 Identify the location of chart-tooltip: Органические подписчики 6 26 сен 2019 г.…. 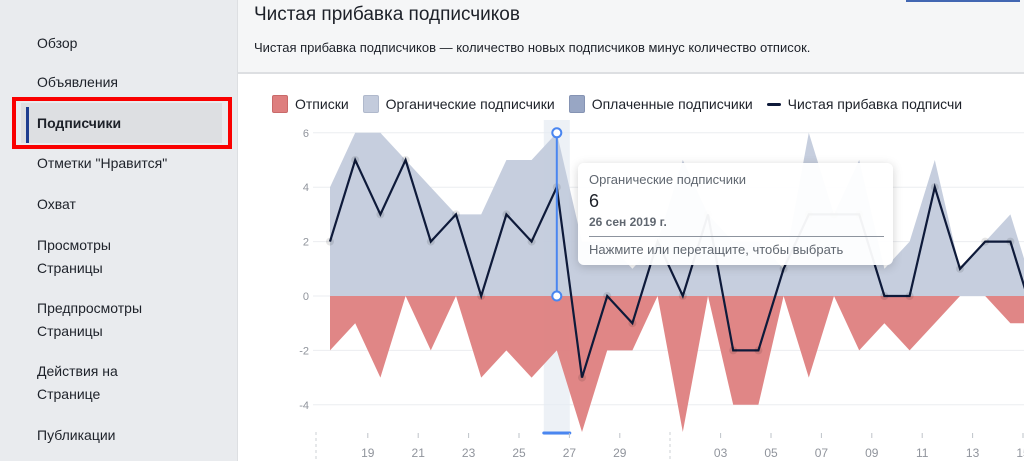
(735, 214).